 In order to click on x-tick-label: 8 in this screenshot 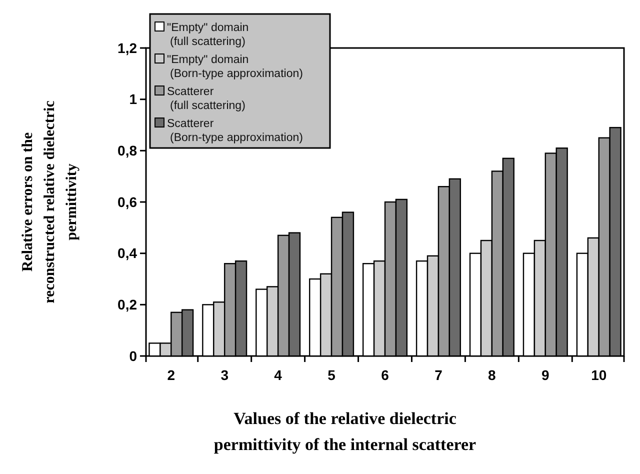, I will do `click(492, 375)`.